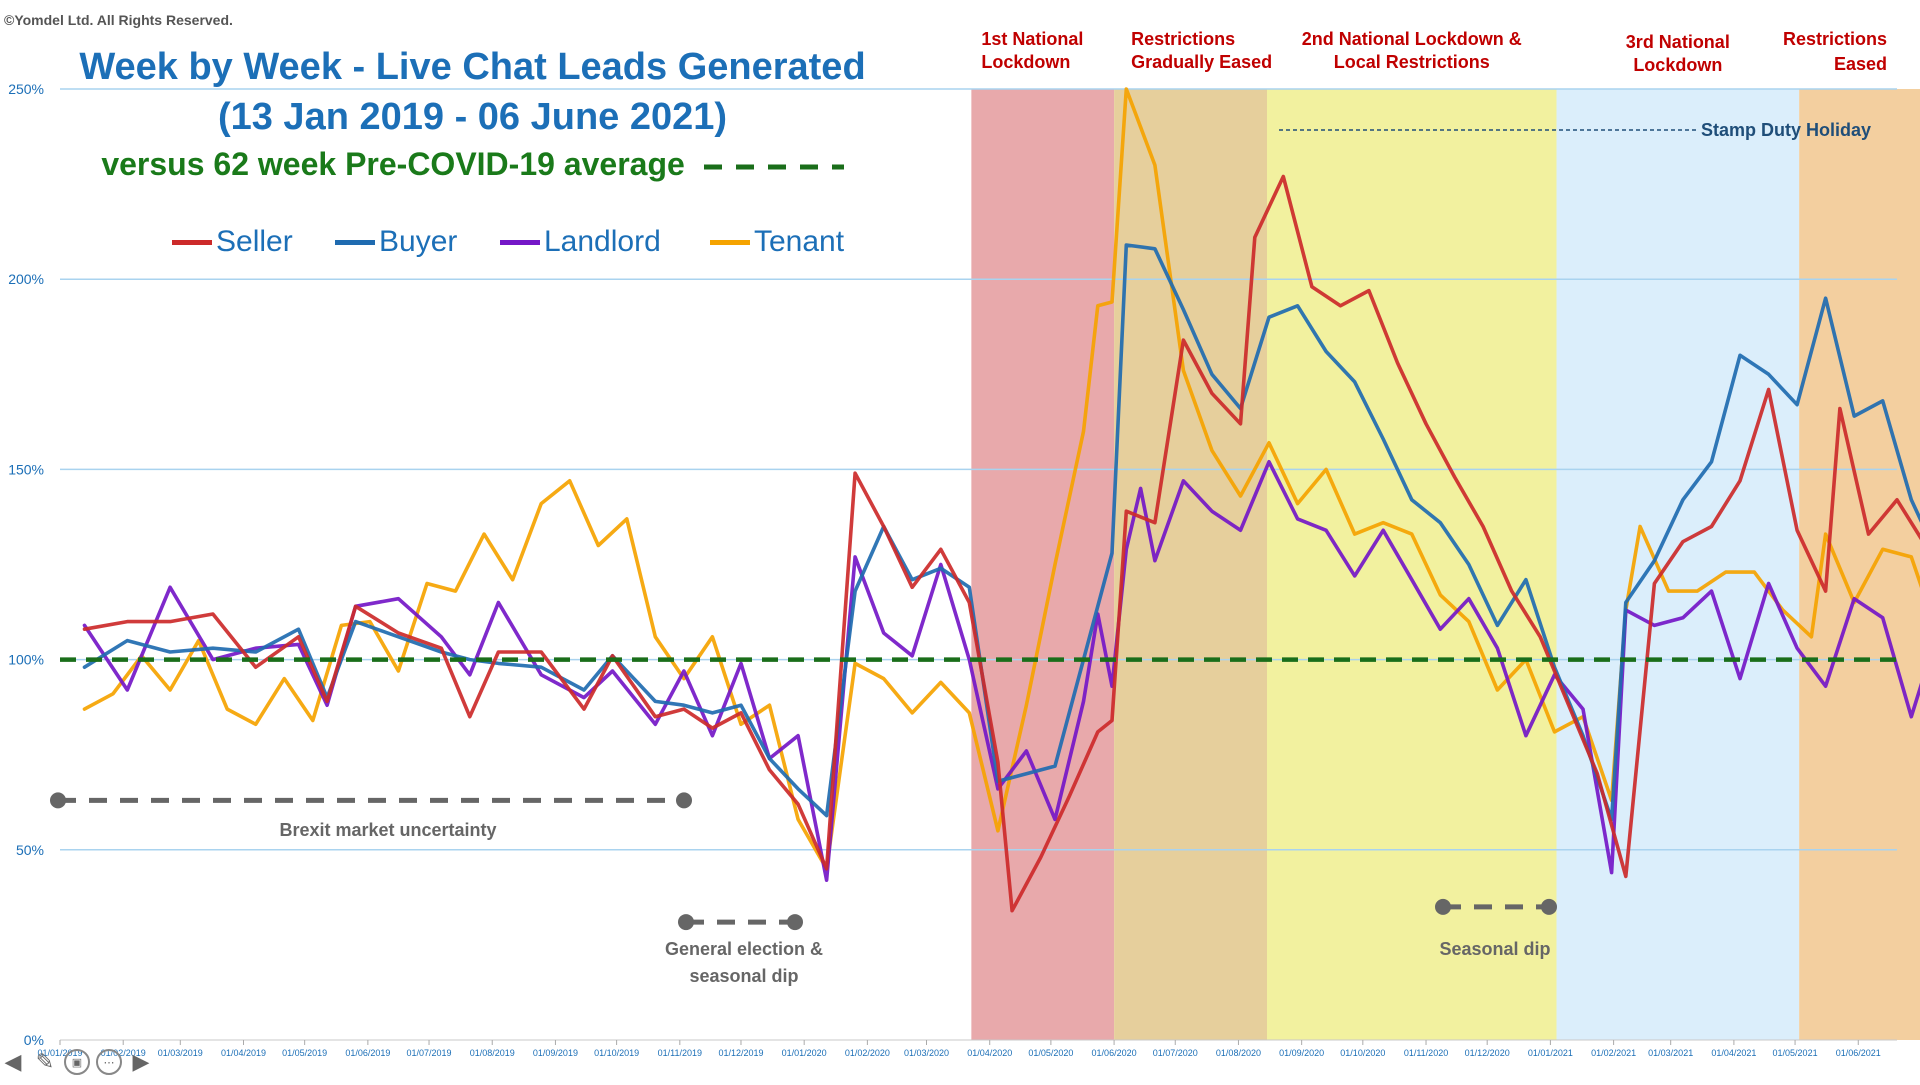 The width and height of the screenshot is (1920, 1085). Describe the element at coordinates (1238, 1053) in the screenshot. I see `x-tick-label: 01/08/2020` at that location.